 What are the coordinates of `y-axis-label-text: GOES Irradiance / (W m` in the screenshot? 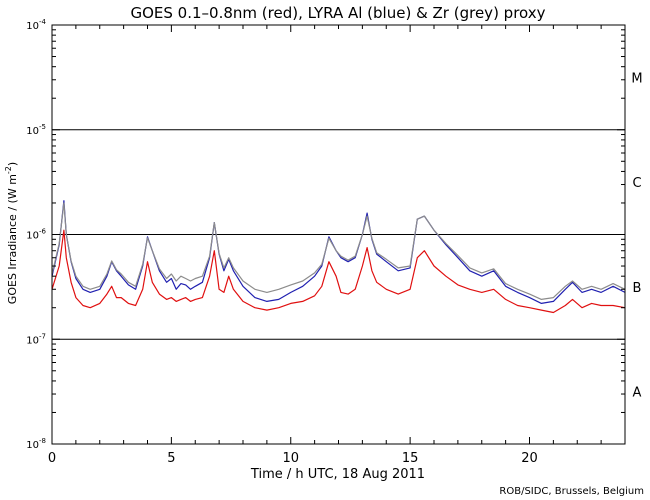 It's located at (12, 239).